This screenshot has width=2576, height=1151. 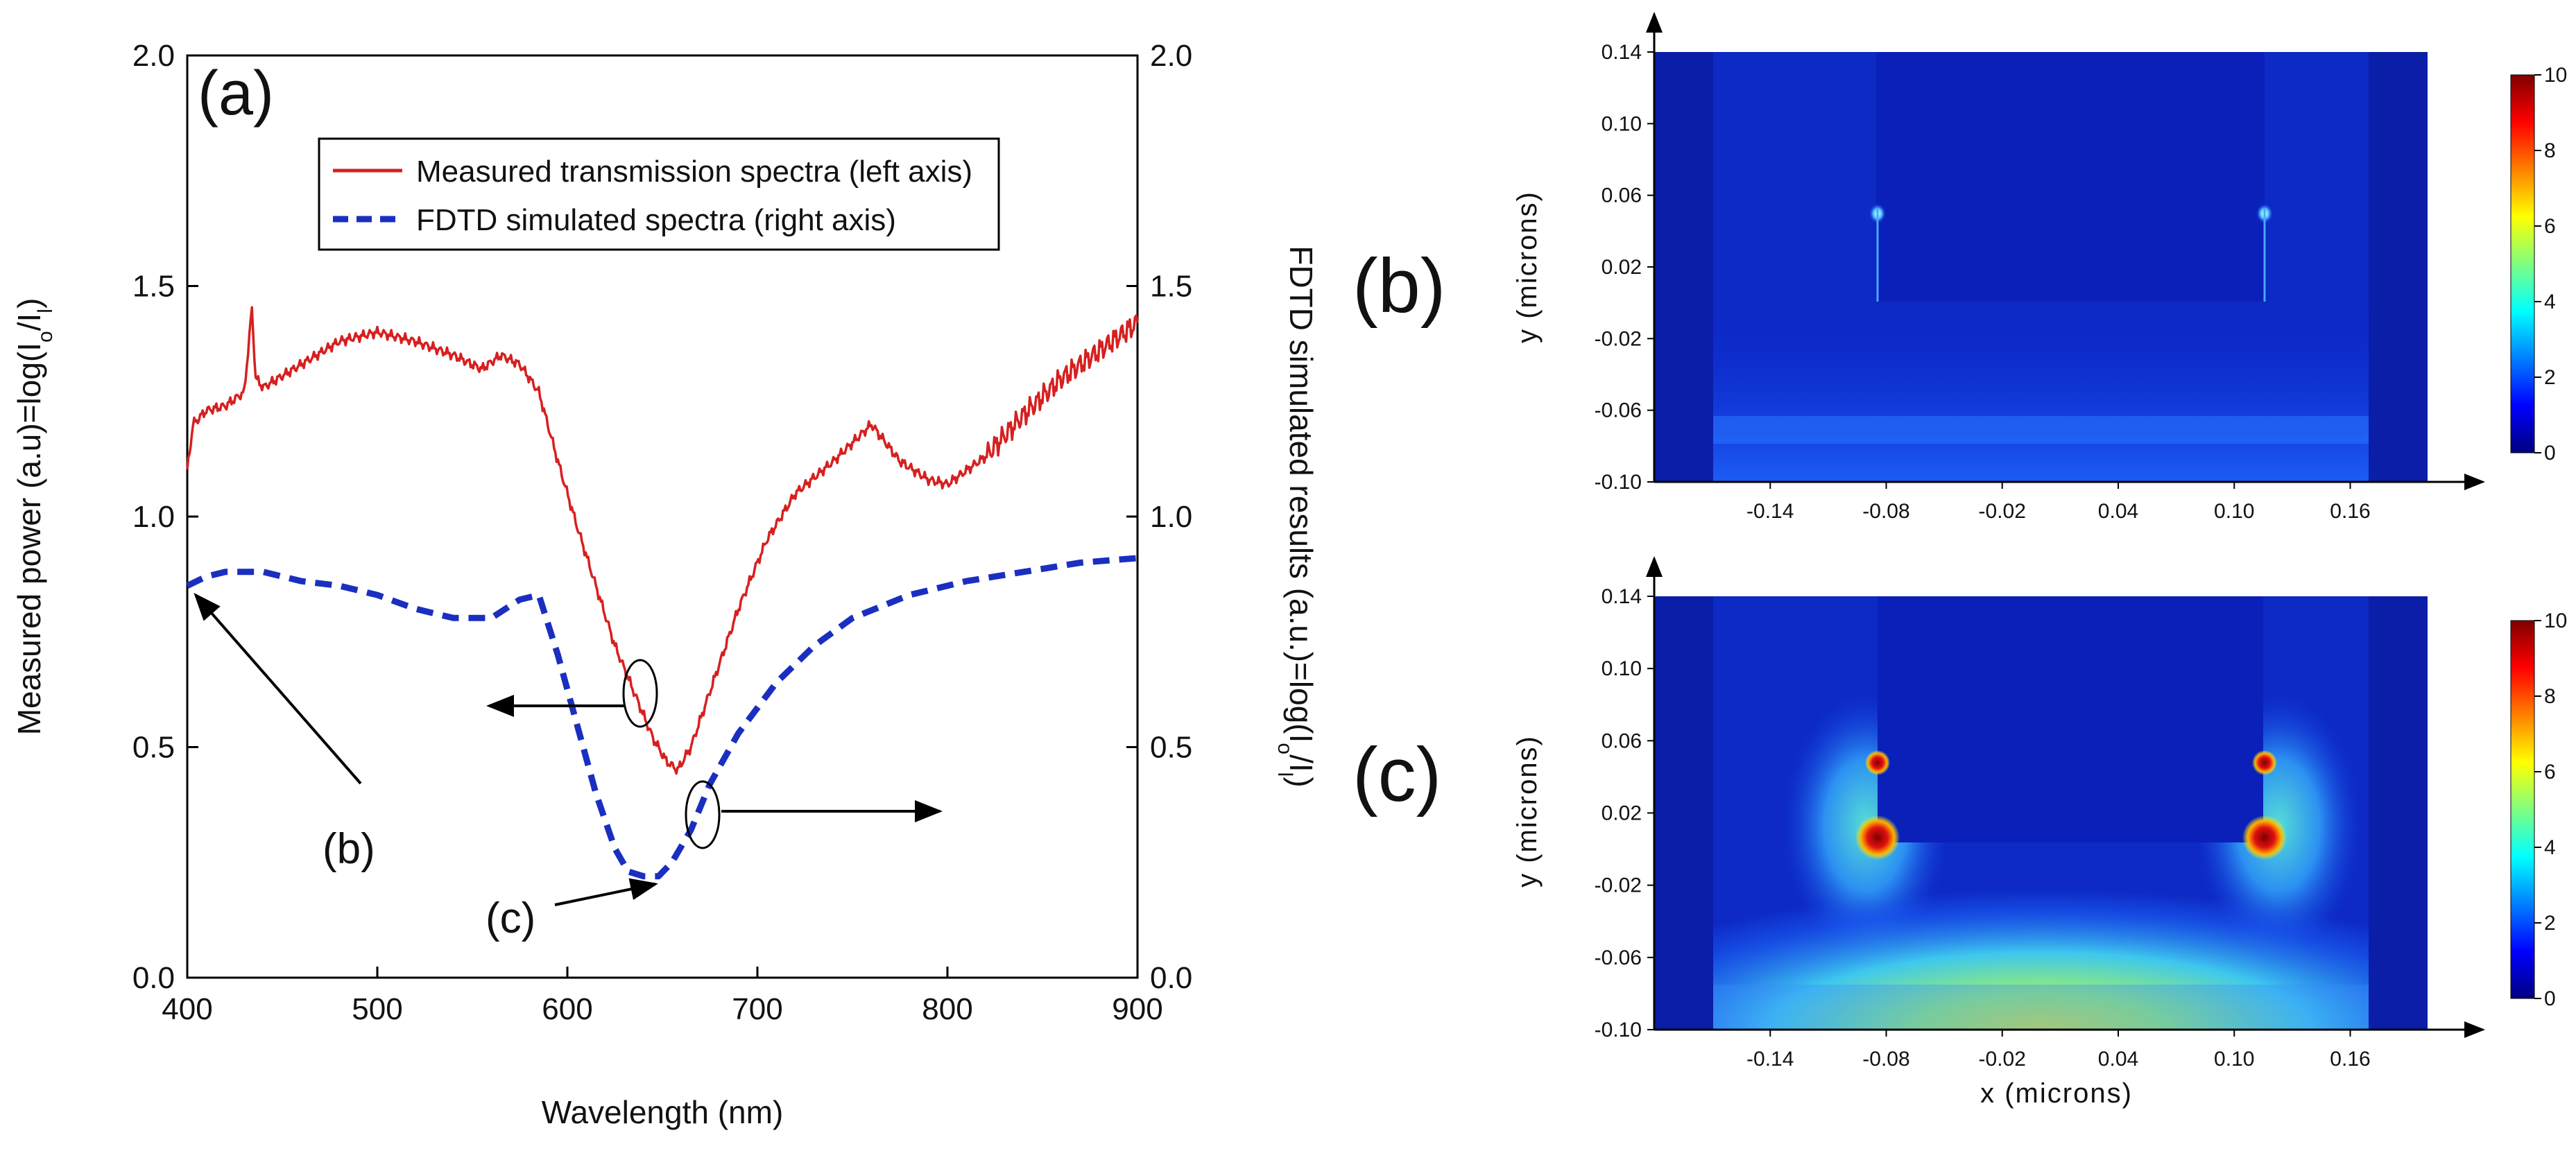 I want to click on heatmap-c-hotspot-left-top, so click(x=1877, y=762).